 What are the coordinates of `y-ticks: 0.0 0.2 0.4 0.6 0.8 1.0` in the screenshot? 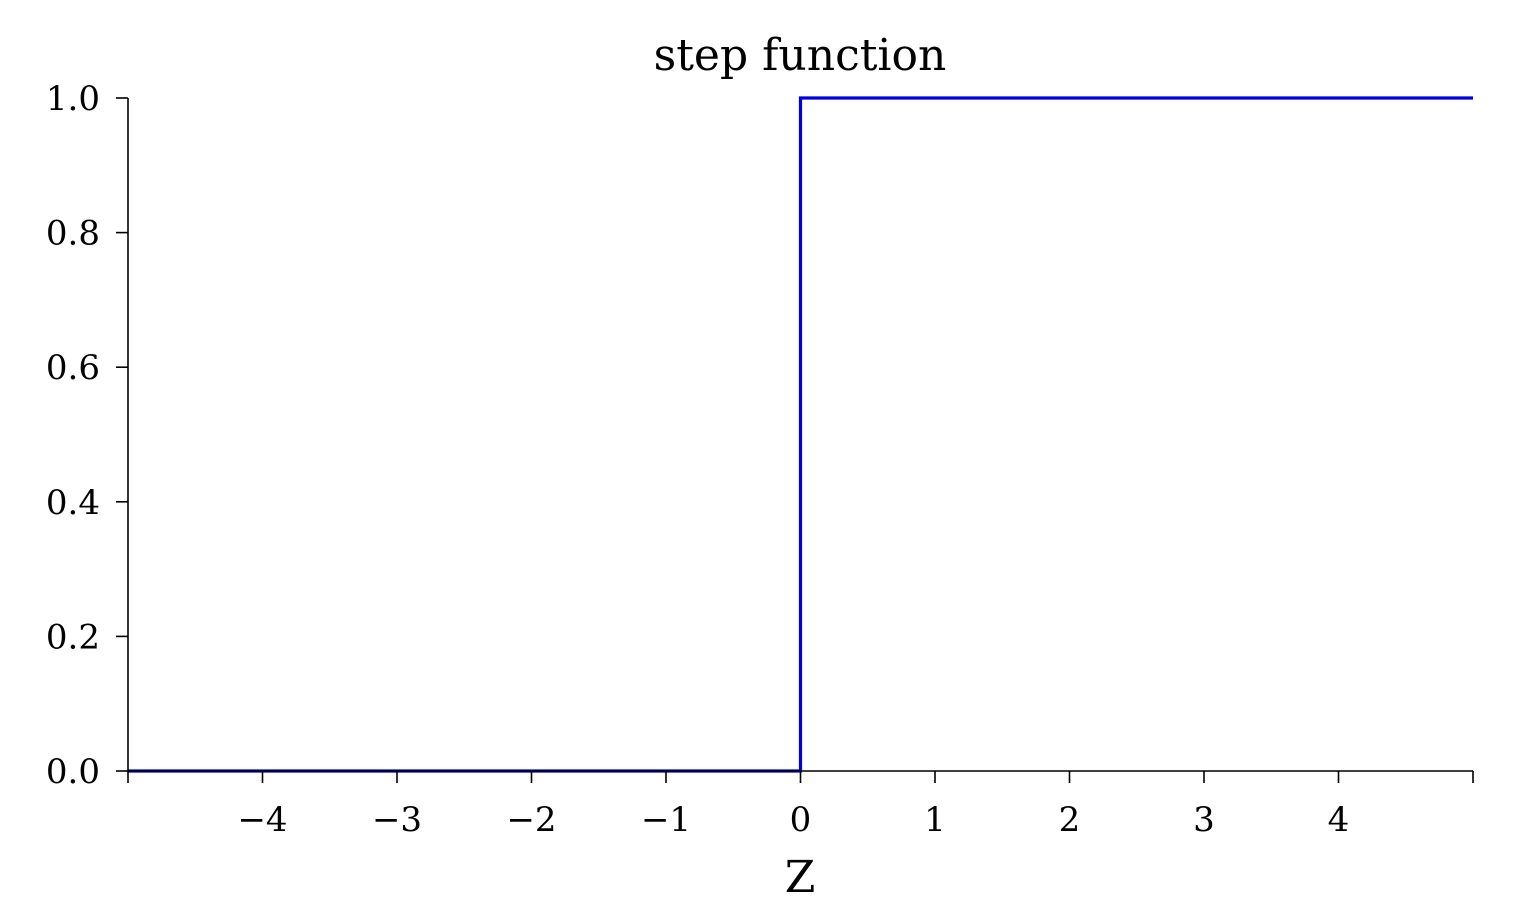 It's located at (87, 435).